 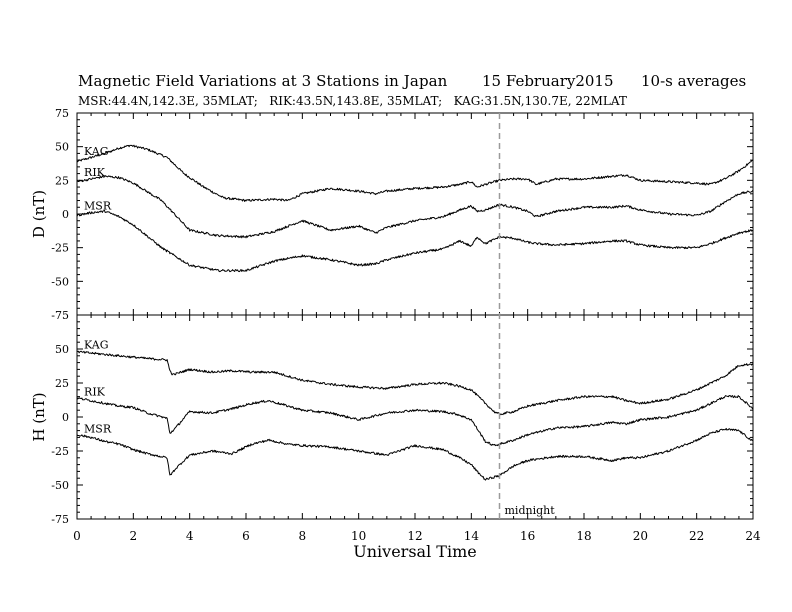 What do you see at coordinates (246, 536) in the screenshot?
I see `x-tick-label: 6` at bounding box center [246, 536].